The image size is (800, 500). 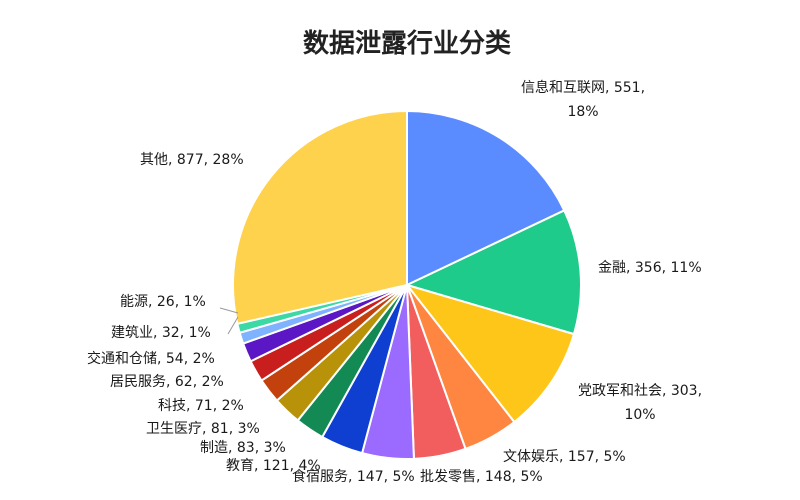 I want to click on slice-label-9: 卫生医疗, 81, 3%, so click(x=203, y=429).